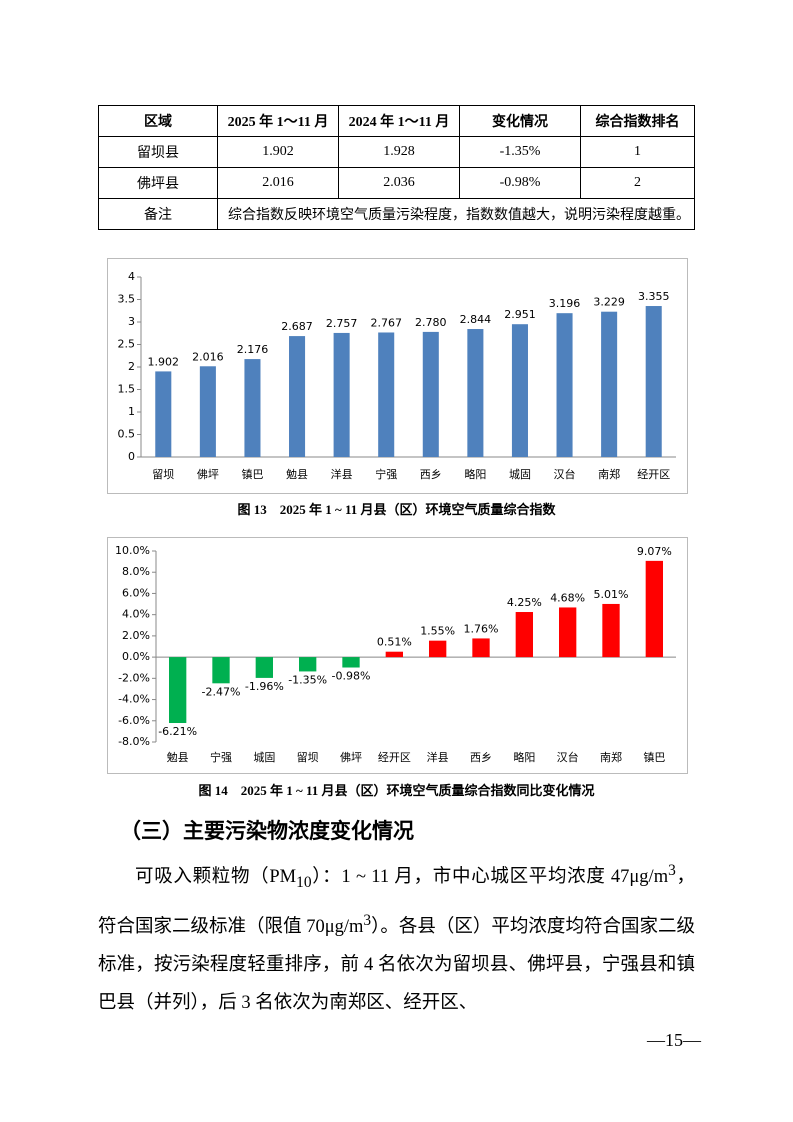 This screenshot has width=793, height=1122. I want to click on cell: 2.036, so click(399, 183).